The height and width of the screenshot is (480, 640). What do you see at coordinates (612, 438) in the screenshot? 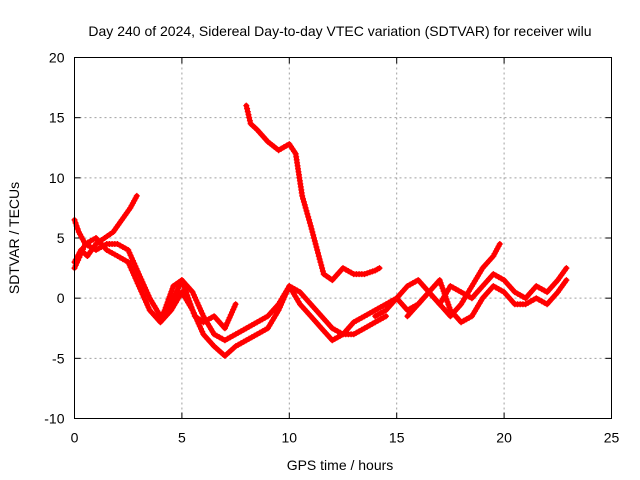
I see `x-tick-label: 25` at bounding box center [612, 438].